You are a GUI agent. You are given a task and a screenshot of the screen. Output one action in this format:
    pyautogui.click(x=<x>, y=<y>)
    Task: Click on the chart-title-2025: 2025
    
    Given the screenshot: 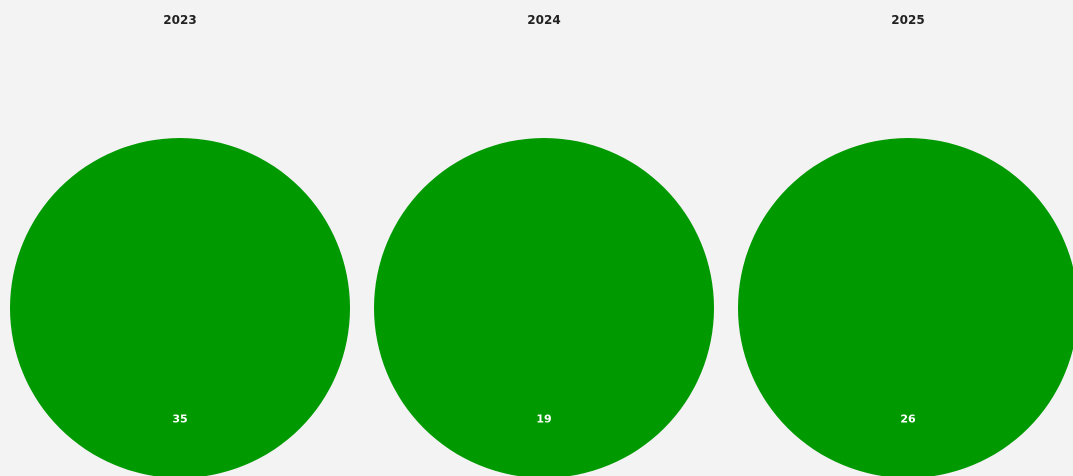 What is the action you would take?
    pyautogui.click(x=908, y=20)
    